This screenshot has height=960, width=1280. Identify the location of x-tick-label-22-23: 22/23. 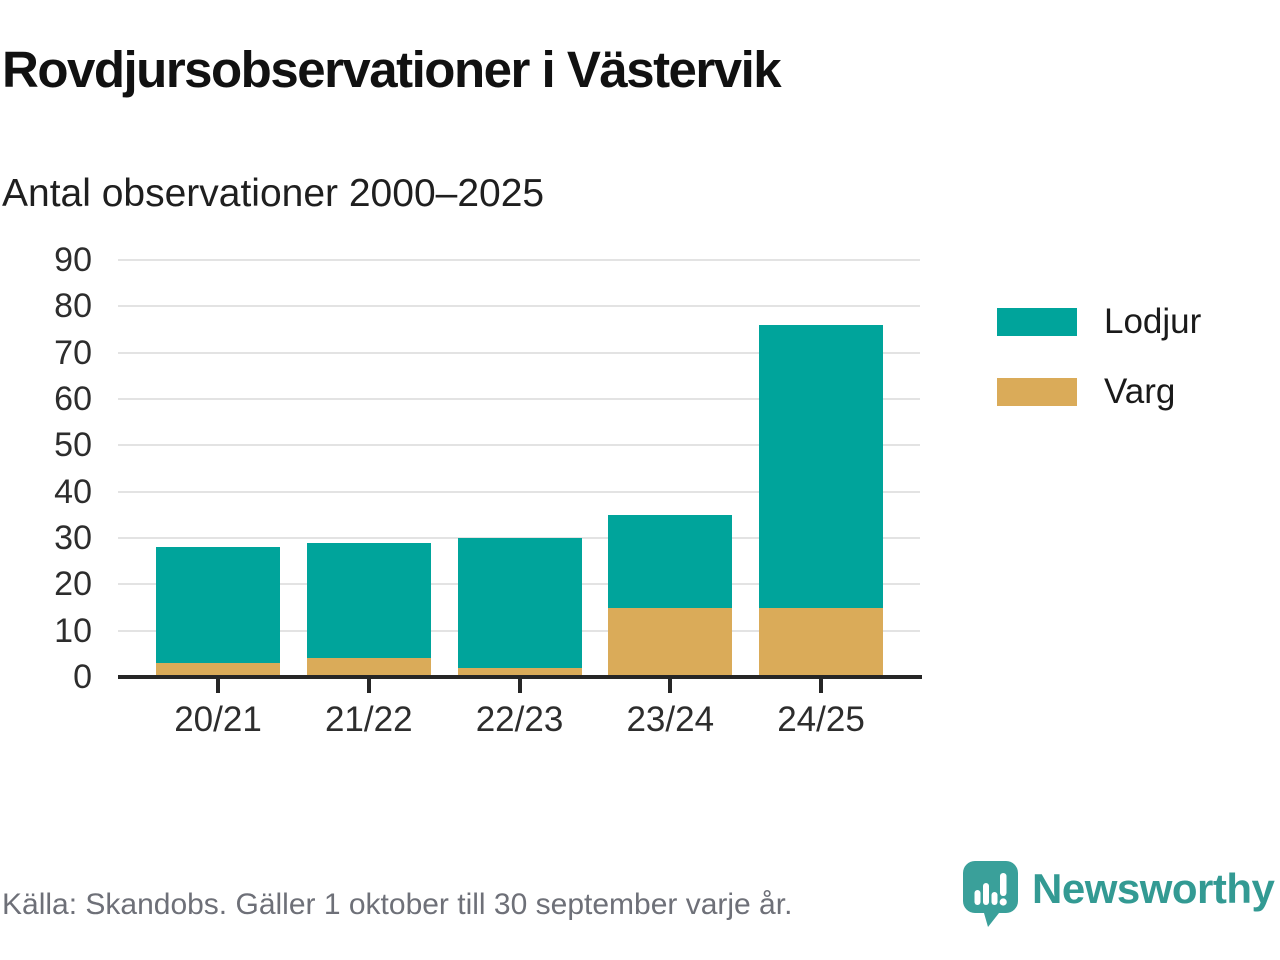
(519, 719).